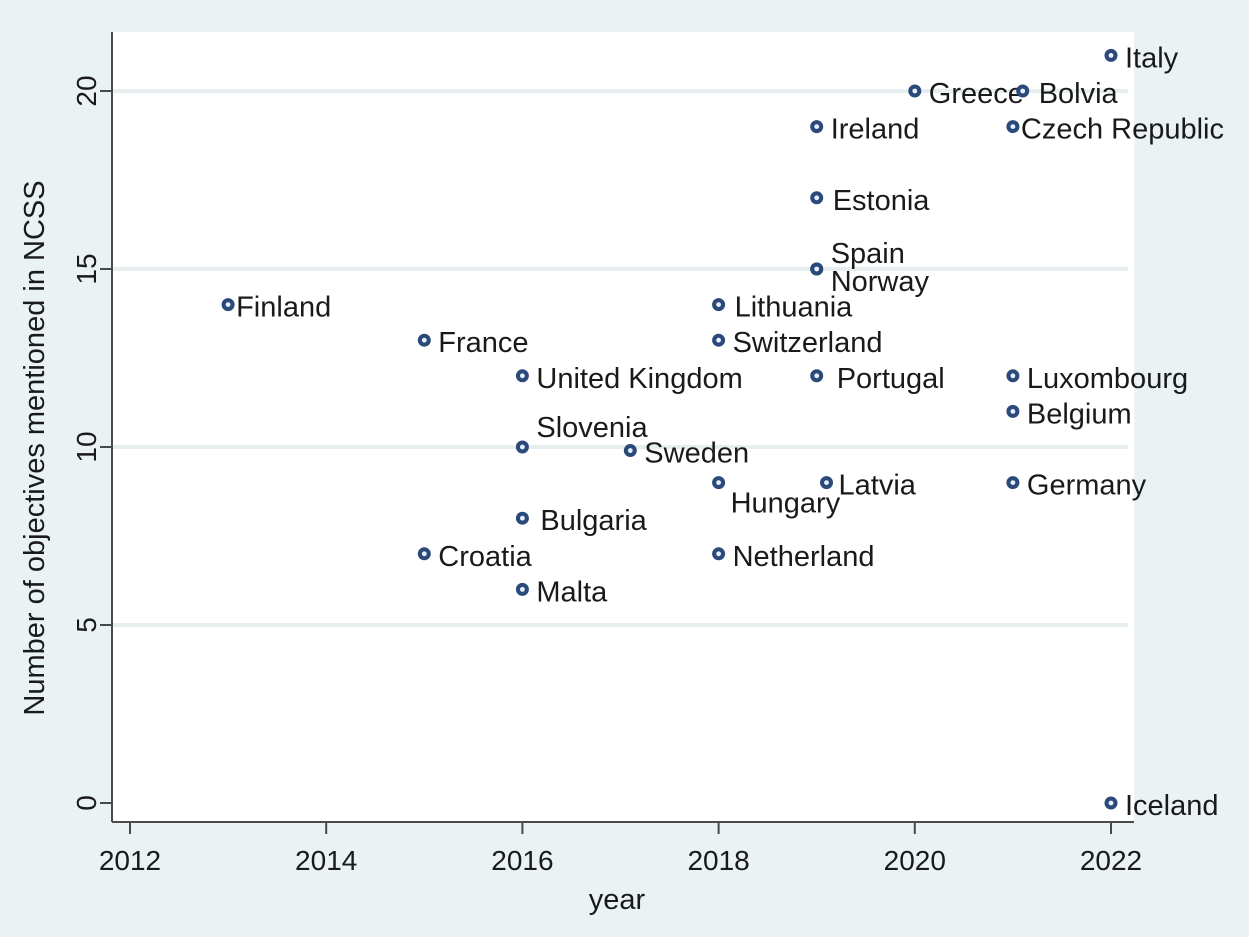 The height and width of the screenshot is (937, 1249). I want to click on x-axis-ticks: 2012 2014 2016 2018 2020 2022, so click(620, 849).